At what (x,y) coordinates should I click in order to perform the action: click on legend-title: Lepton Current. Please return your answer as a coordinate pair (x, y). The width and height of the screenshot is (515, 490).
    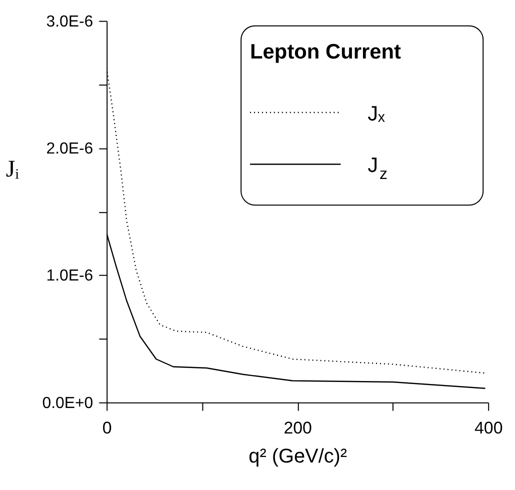
    Looking at the image, I should click on (326, 52).